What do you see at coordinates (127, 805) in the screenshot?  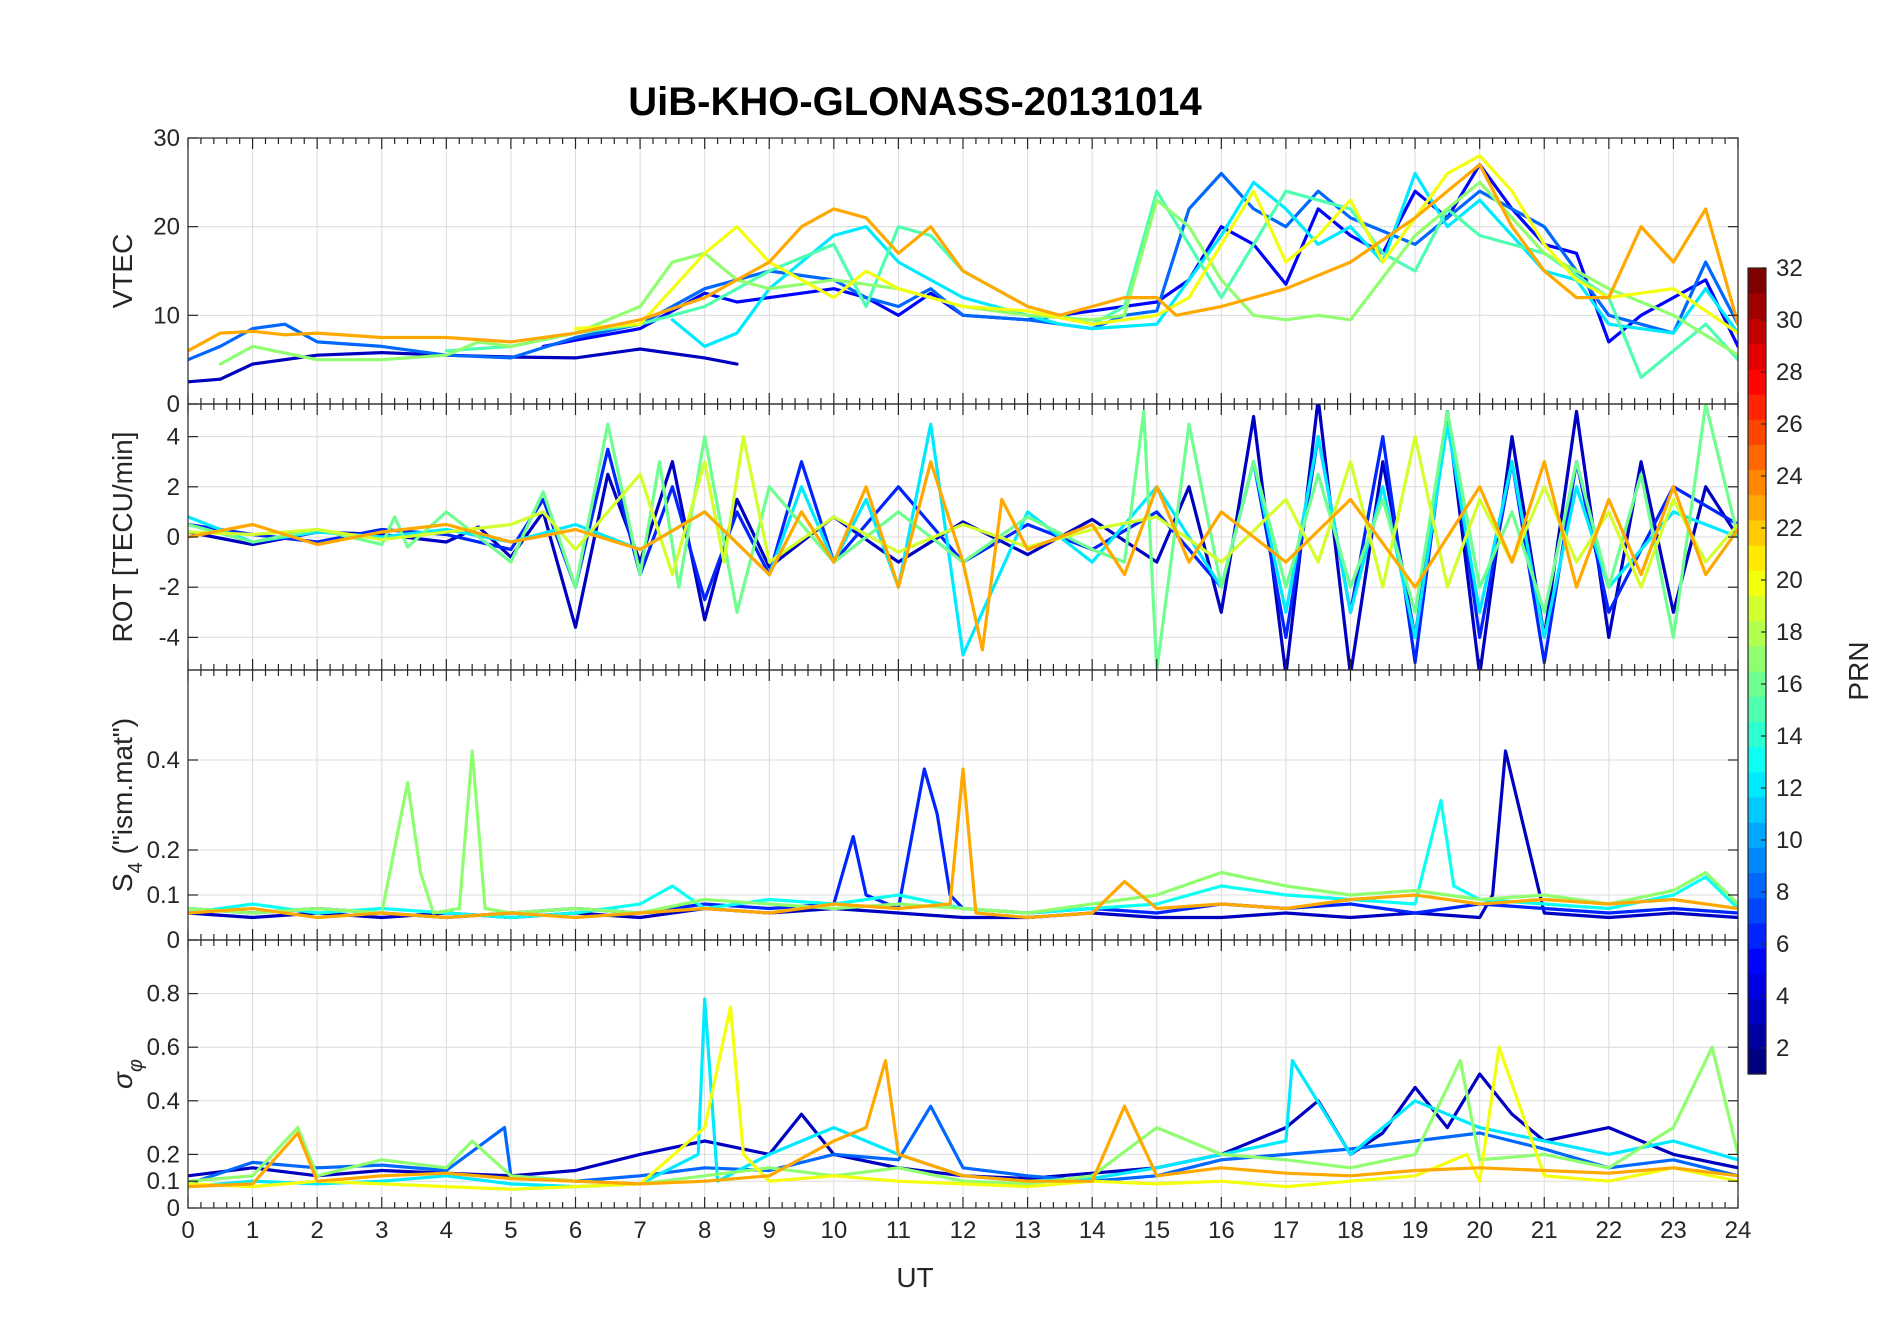 I see `y-axis-label-s4: S4 ("ism.mat")` at bounding box center [127, 805].